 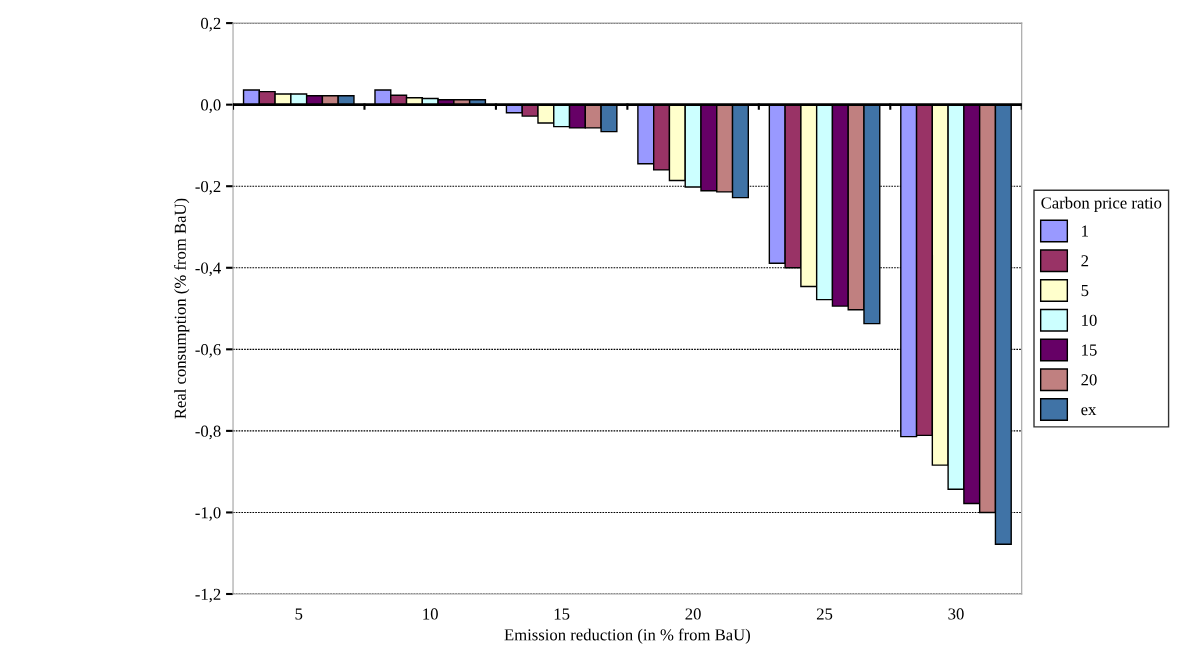 What do you see at coordinates (824, 614) in the screenshot?
I see `x-tick-label: 25` at bounding box center [824, 614].